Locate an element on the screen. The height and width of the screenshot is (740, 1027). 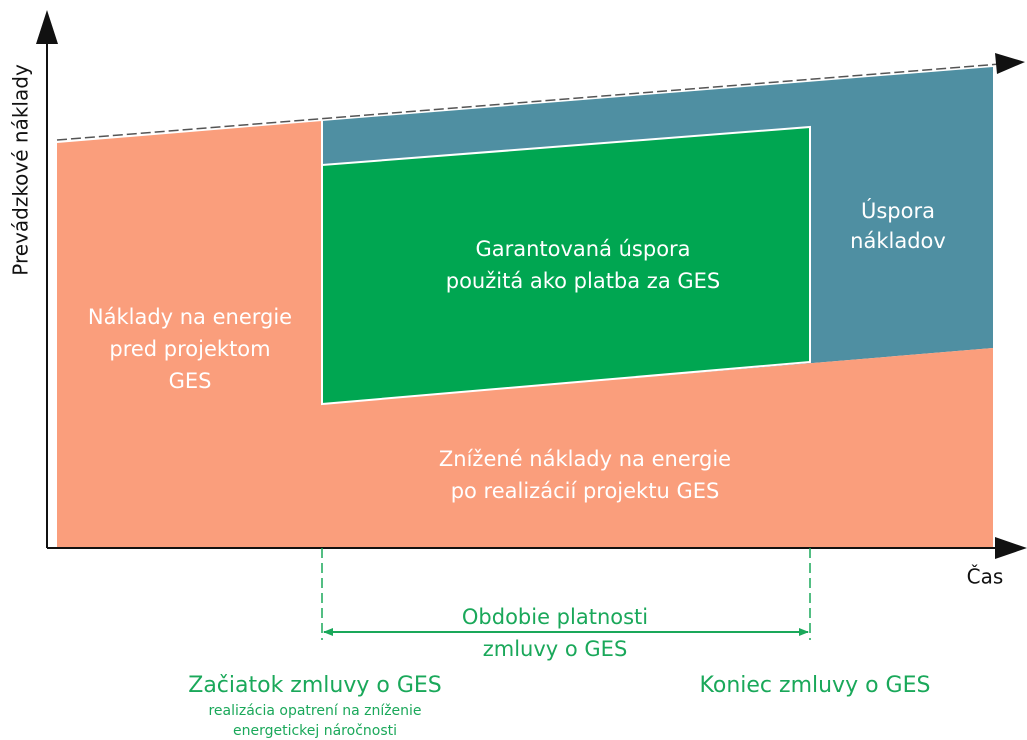
y-axis-label: Prevádzkové náklady is located at coordinates (21, 170).